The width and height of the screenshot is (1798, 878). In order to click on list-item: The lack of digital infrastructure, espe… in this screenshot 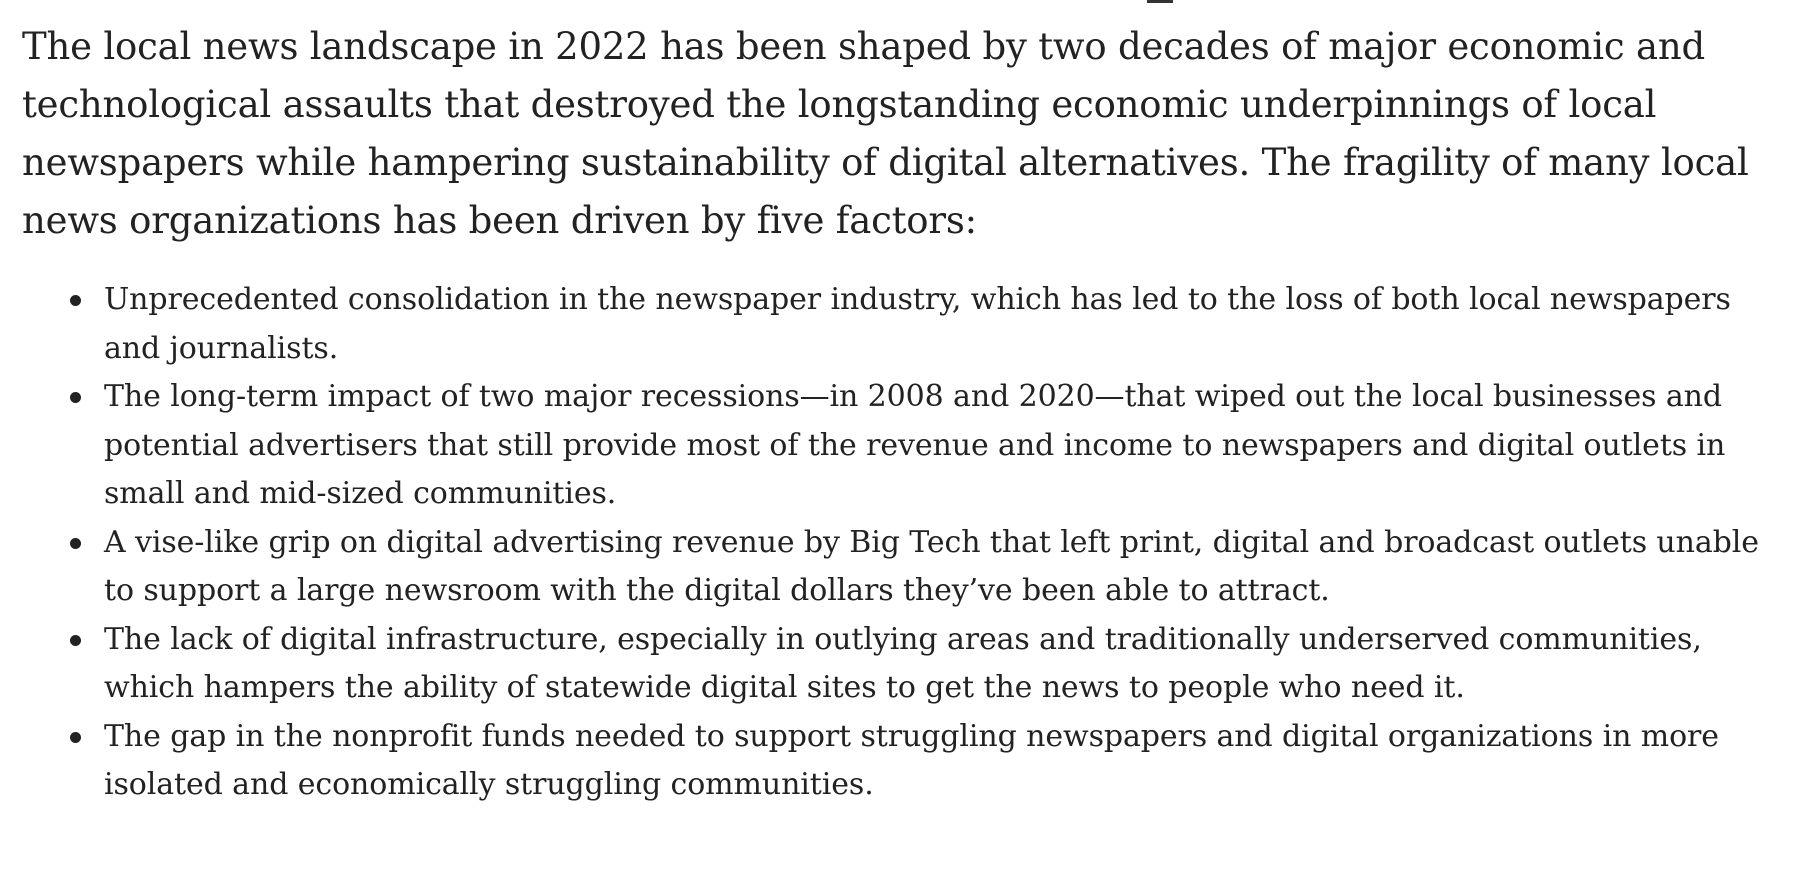, I will do `click(926, 664)`.